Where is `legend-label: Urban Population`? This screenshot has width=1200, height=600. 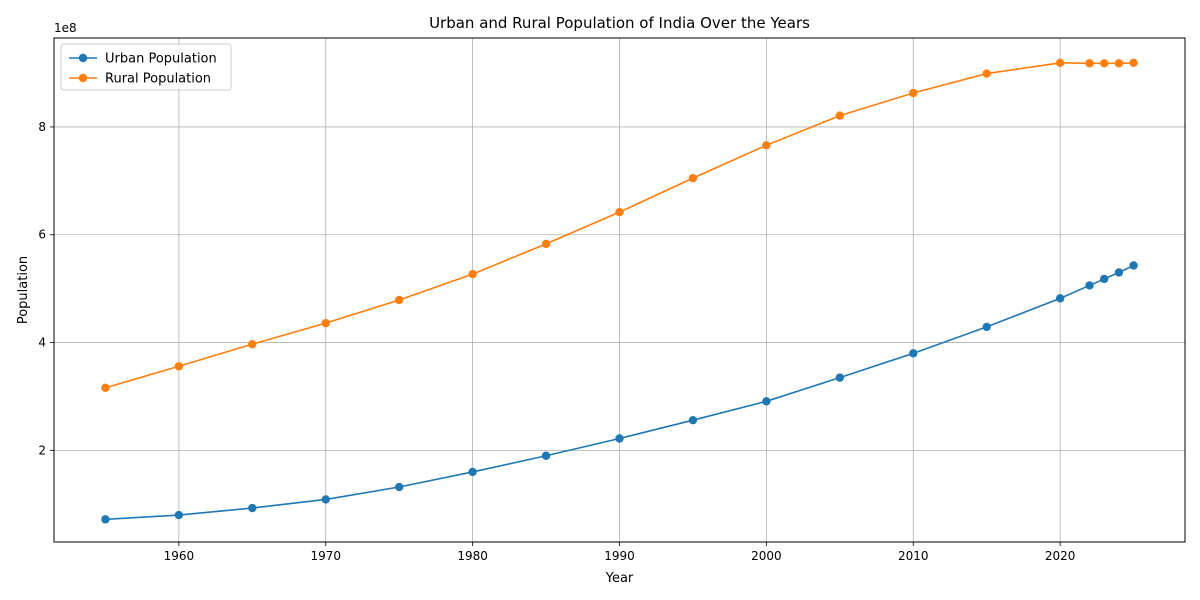
legend-label: Urban Population is located at coordinates (161, 59).